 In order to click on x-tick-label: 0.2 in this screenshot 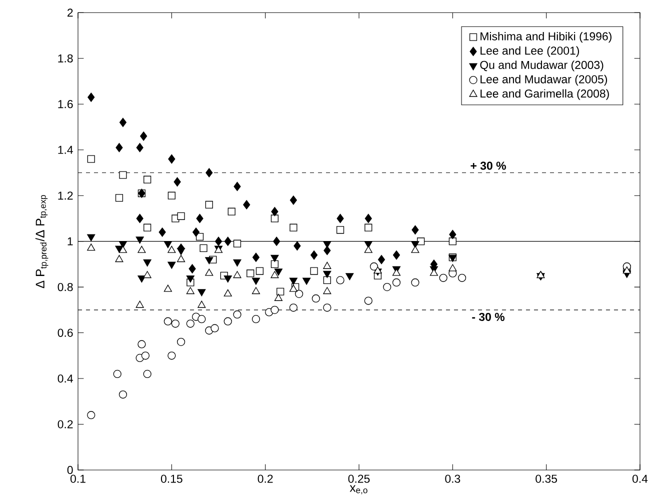, I will do `click(265, 478)`.